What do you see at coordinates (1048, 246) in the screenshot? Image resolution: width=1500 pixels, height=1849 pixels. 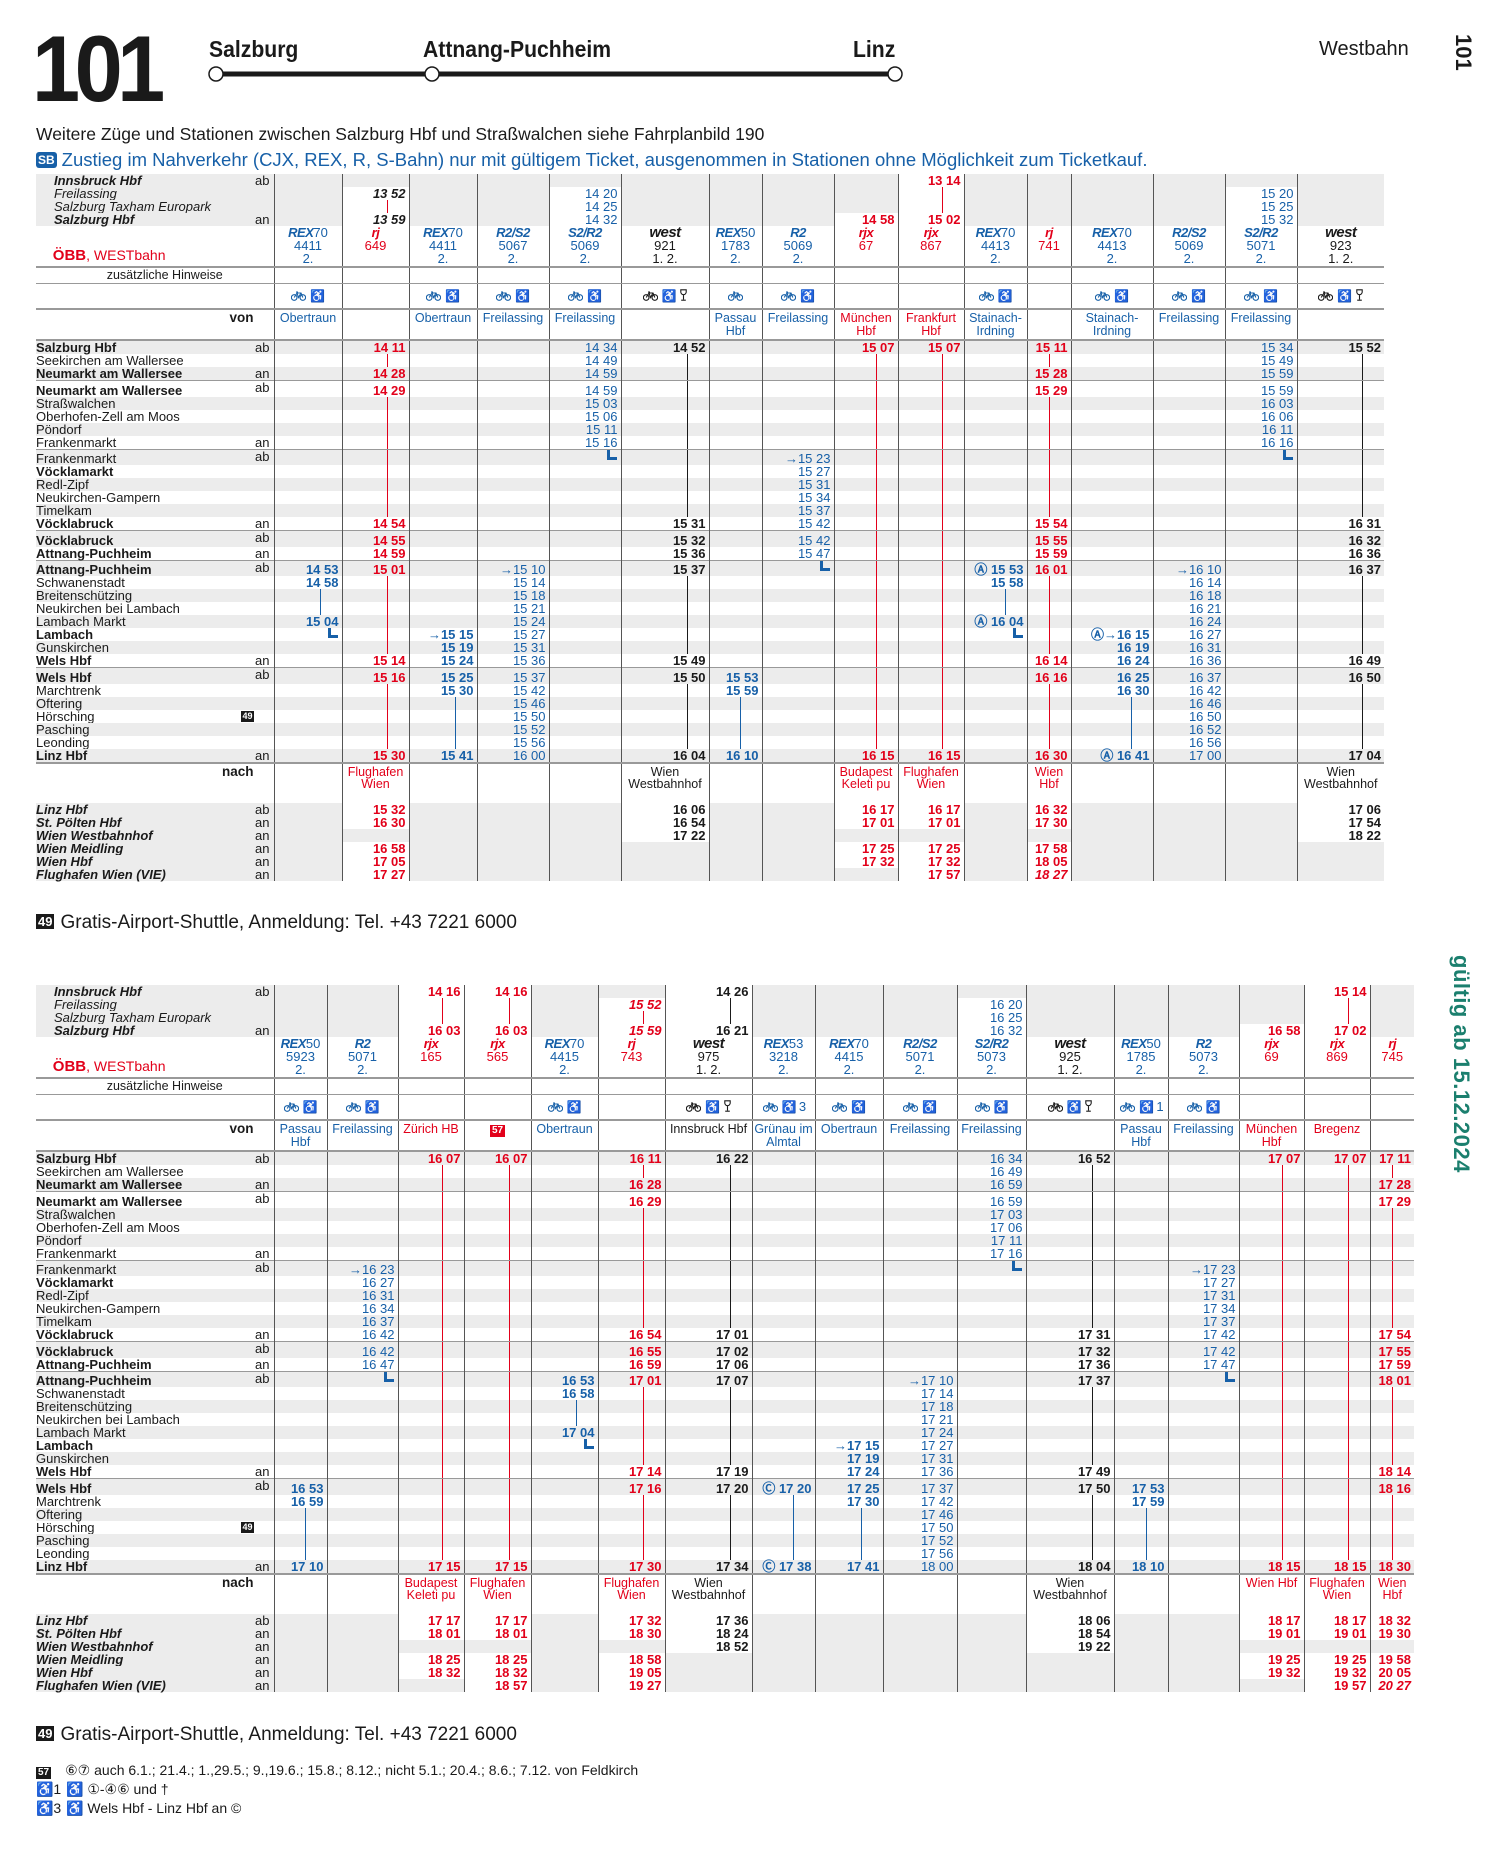 I see `train-header: rj 741` at bounding box center [1048, 246].